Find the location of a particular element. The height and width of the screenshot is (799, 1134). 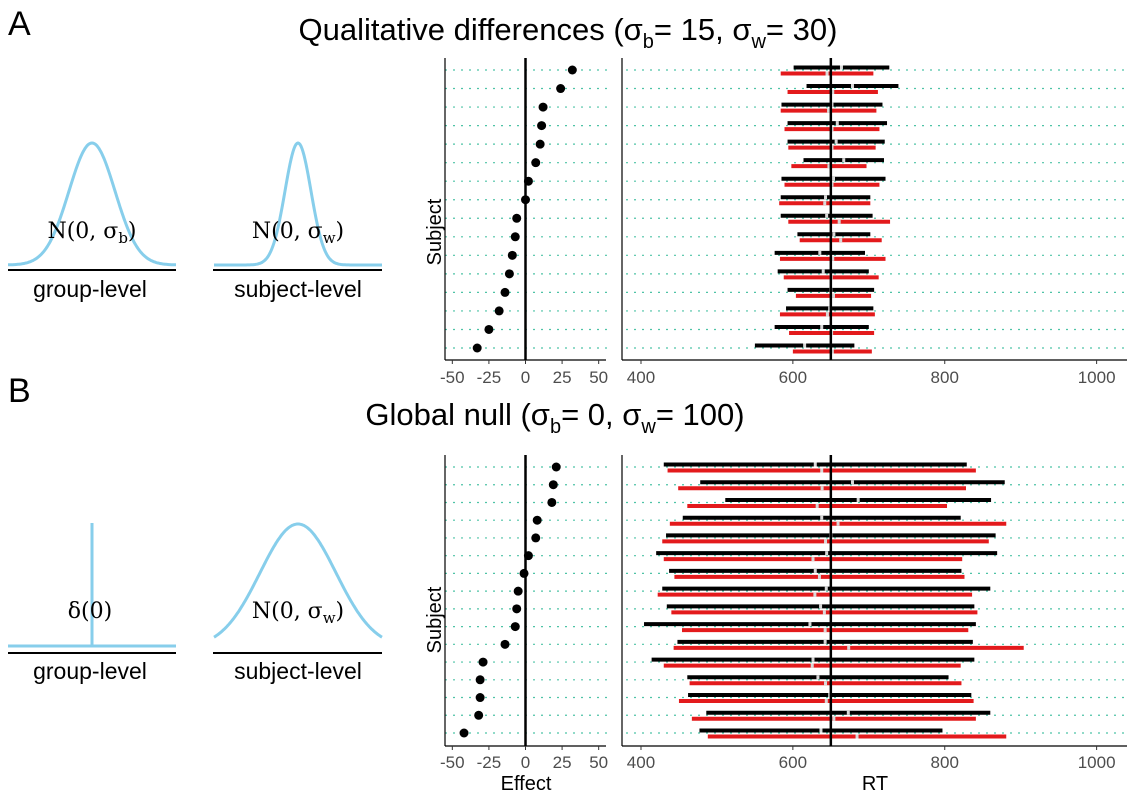

group-normal-curve is located at coordinates (92, 204).